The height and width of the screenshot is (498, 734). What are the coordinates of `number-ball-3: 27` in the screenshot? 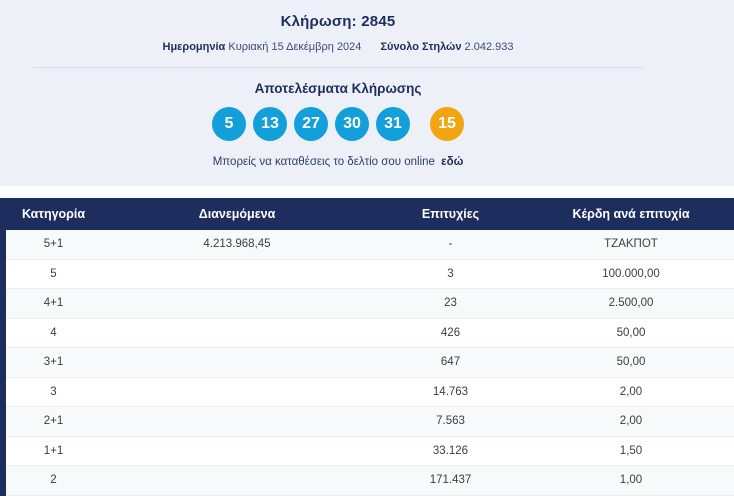 It's located at (311, 124).